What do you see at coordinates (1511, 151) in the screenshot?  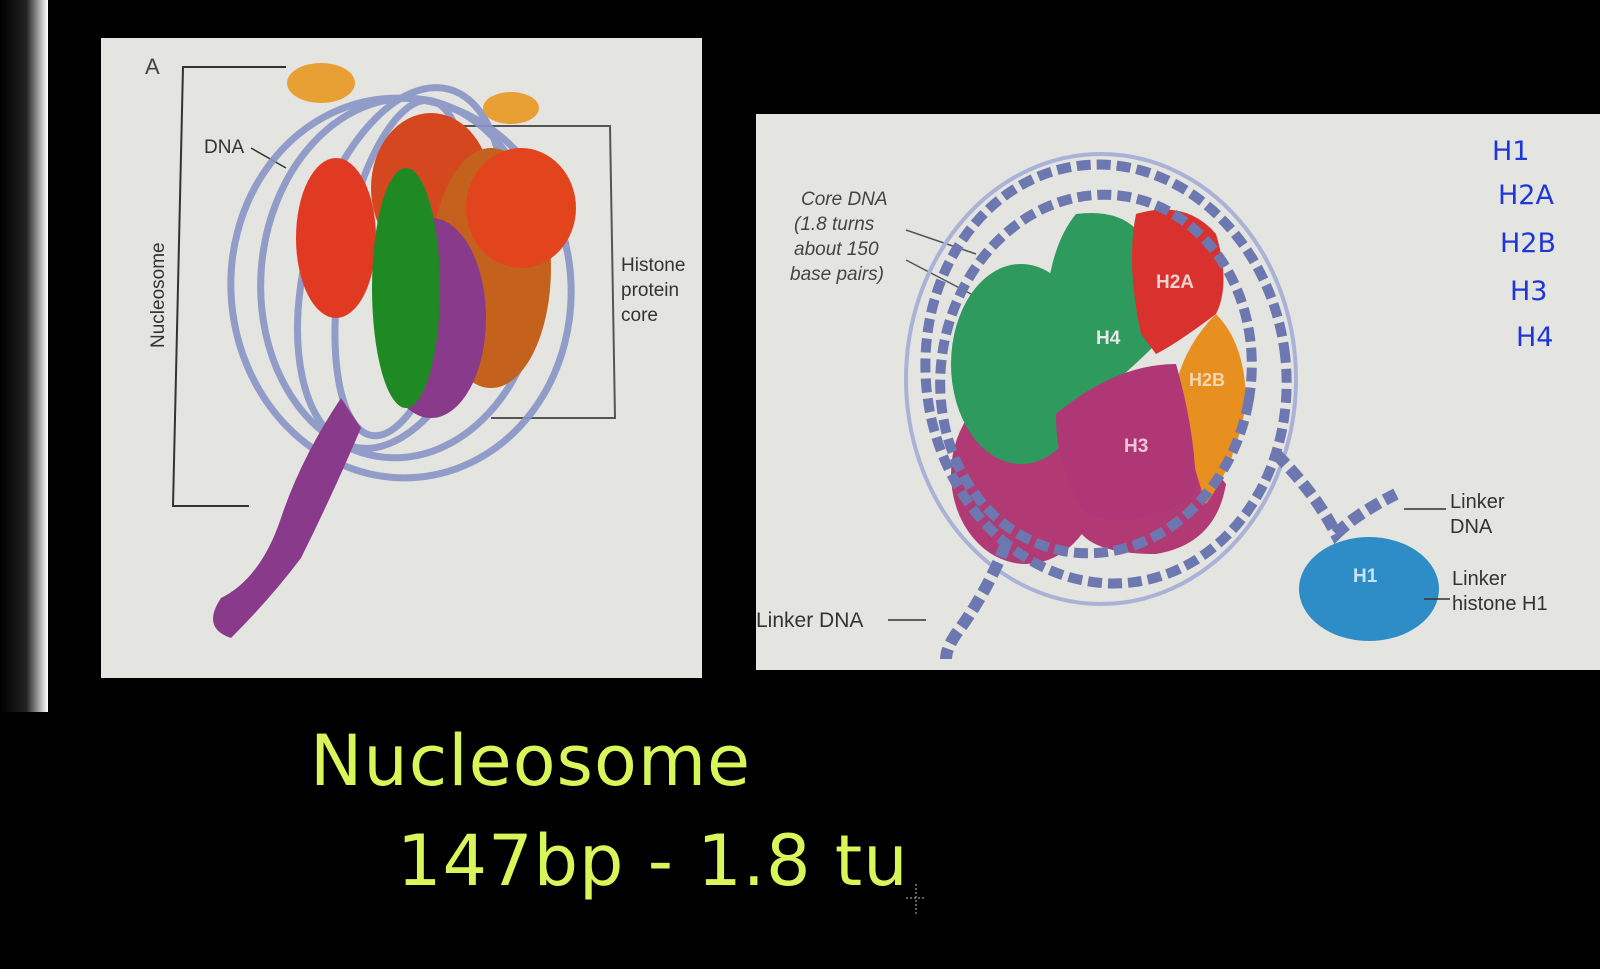 I see `handwritten-h1: H1` at bounding box center [1511, 151].